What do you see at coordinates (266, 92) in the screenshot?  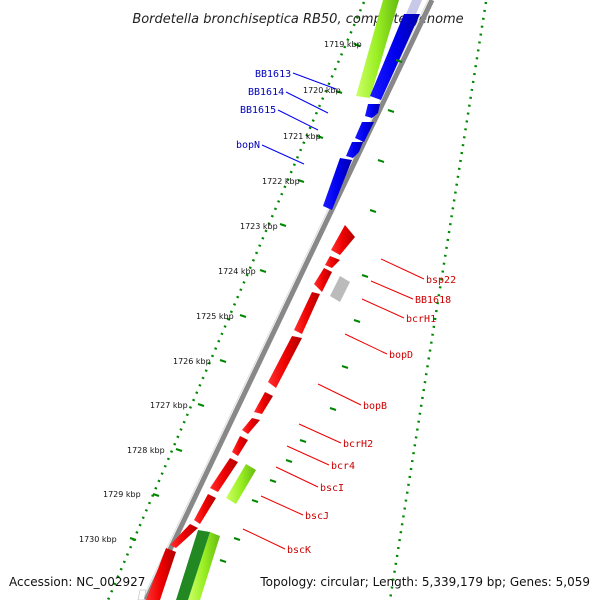 I see `gene-label-bb1614: BB1614` at bounding box center [266, 92].